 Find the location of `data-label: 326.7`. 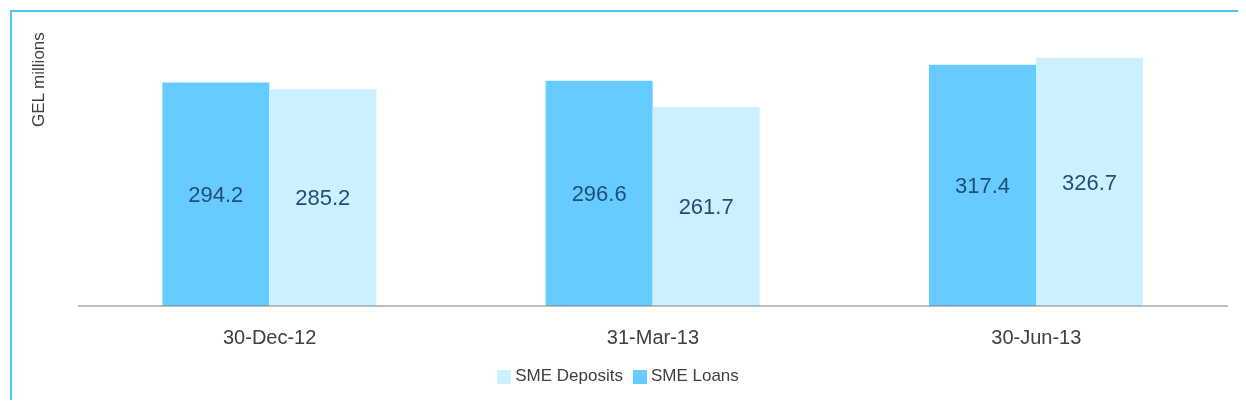

data-label: 326.7 is located at coordinates (1089, 182).